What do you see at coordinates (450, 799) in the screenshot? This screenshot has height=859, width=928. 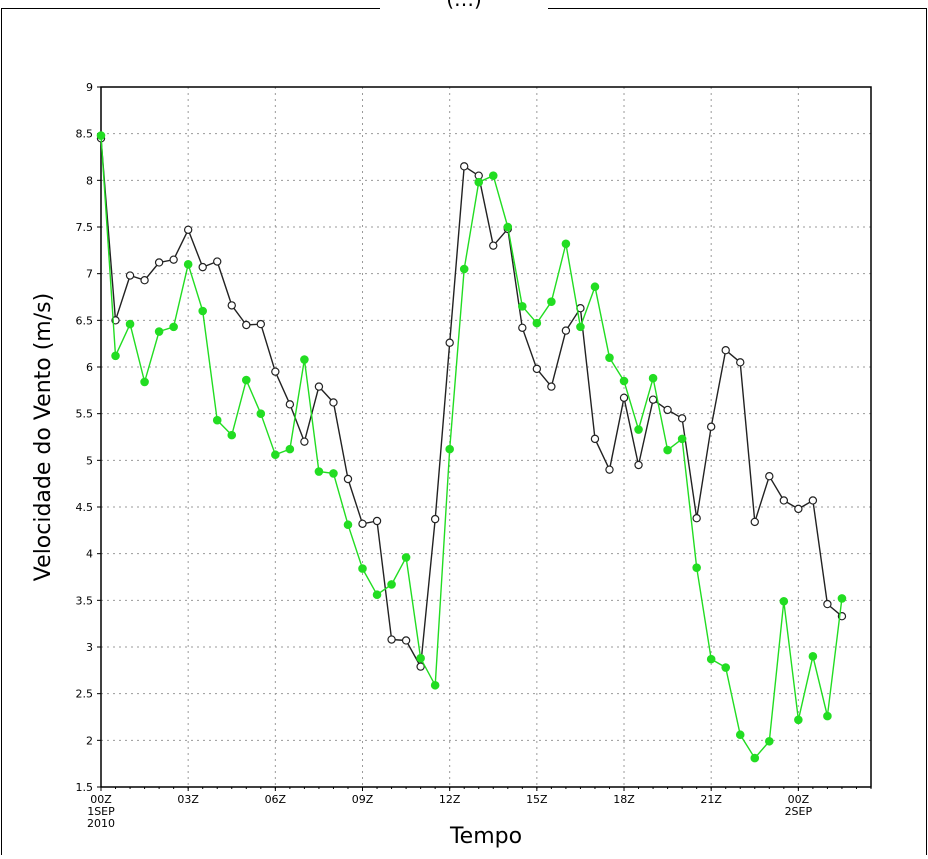 I see `x-tick-label: 12Z` at bounding box center [450, 799].